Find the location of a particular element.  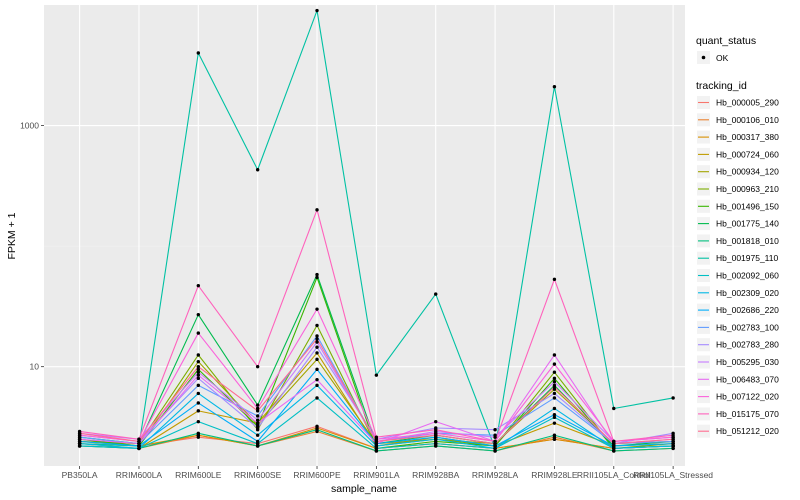

legend-label: Hb_001496_150 is located at coordinates (747, 206).